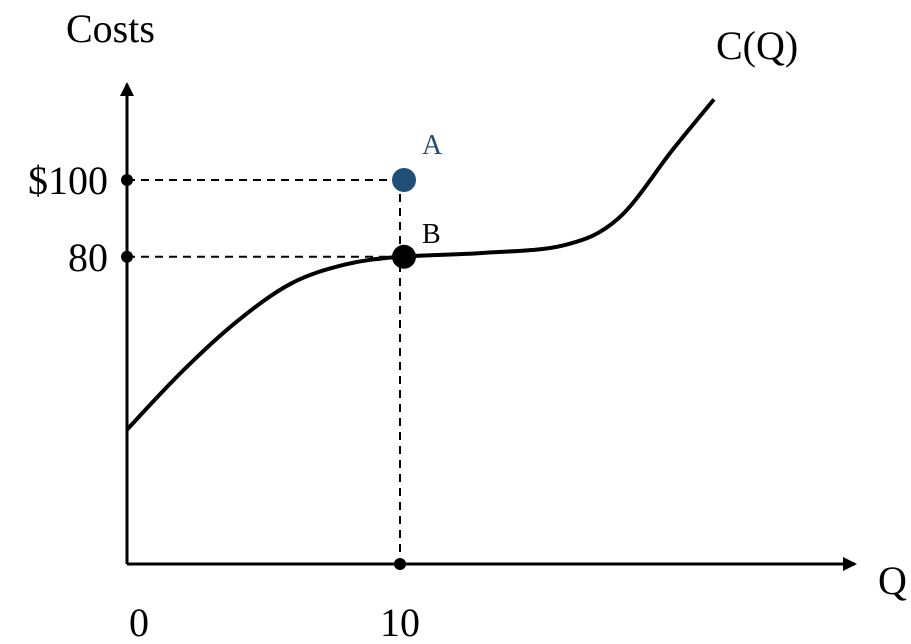 This screenshot has height=644, width=911. Describe the element at coordinates (432, 145) in the screenshot. I see `point-a-label: A` at that location.